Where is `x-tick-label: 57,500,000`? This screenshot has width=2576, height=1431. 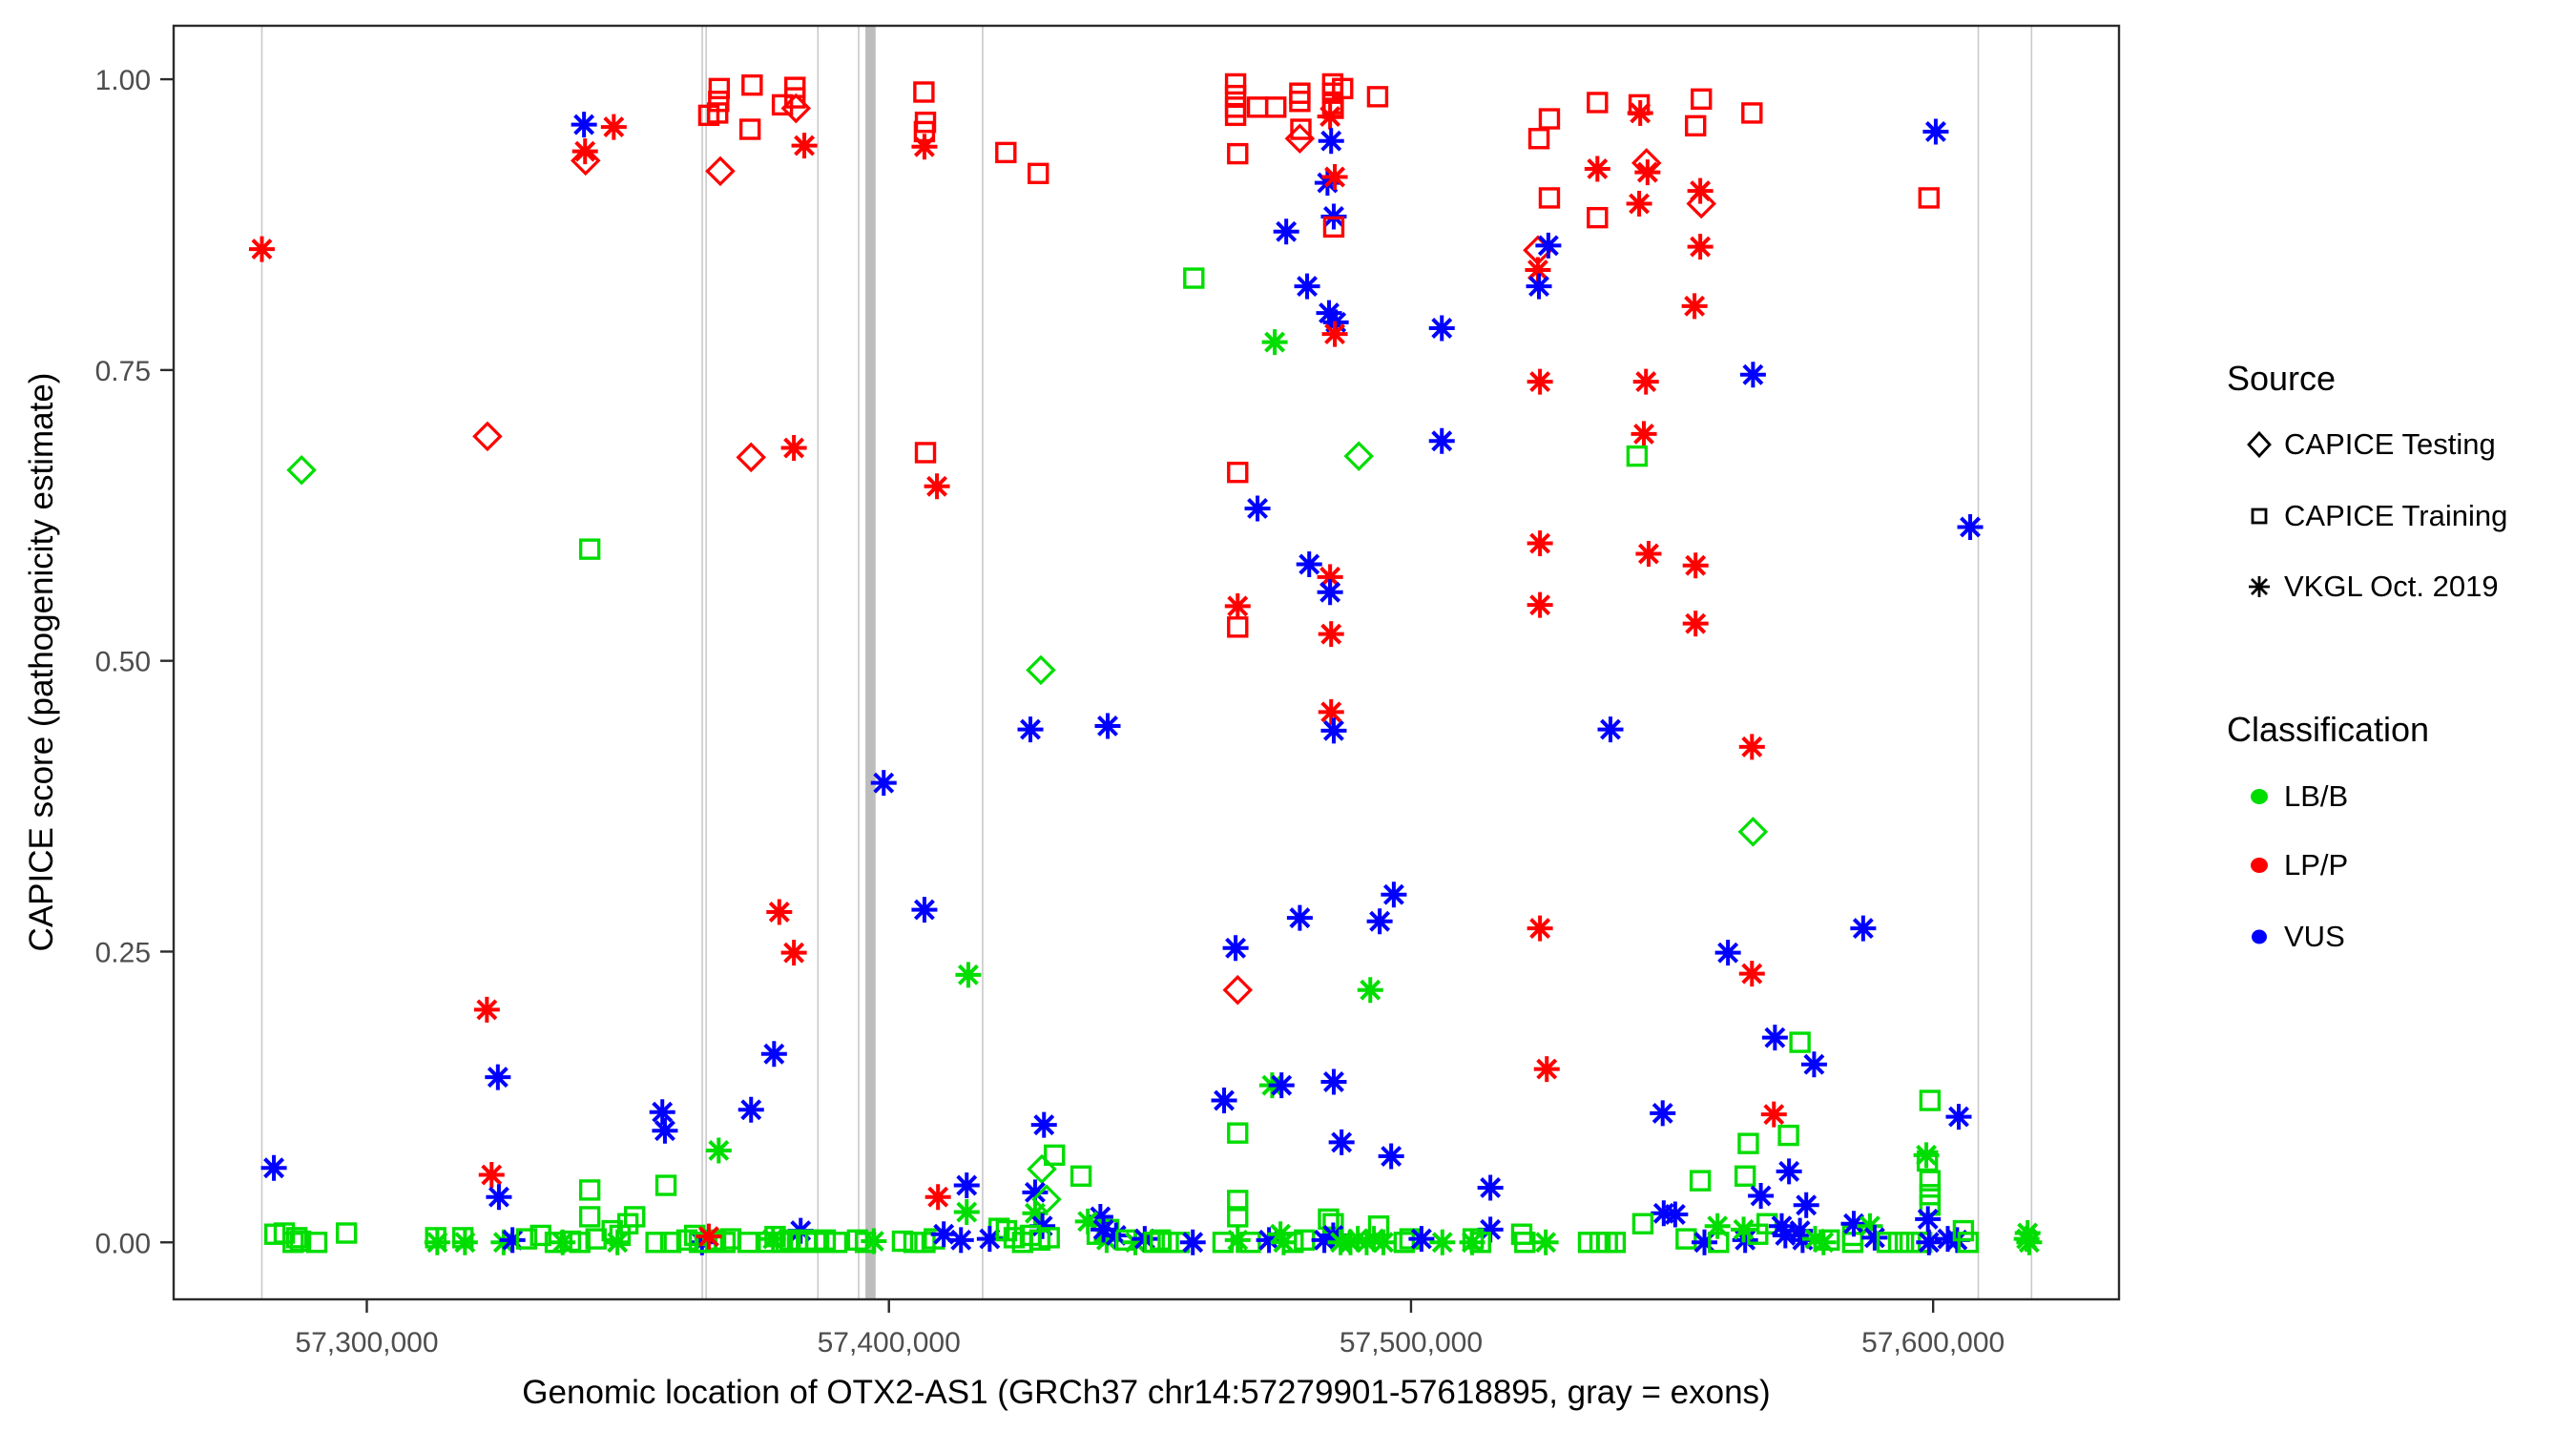
x-tick-label: 57,500,000 is located at coordinates (1411, 1342).